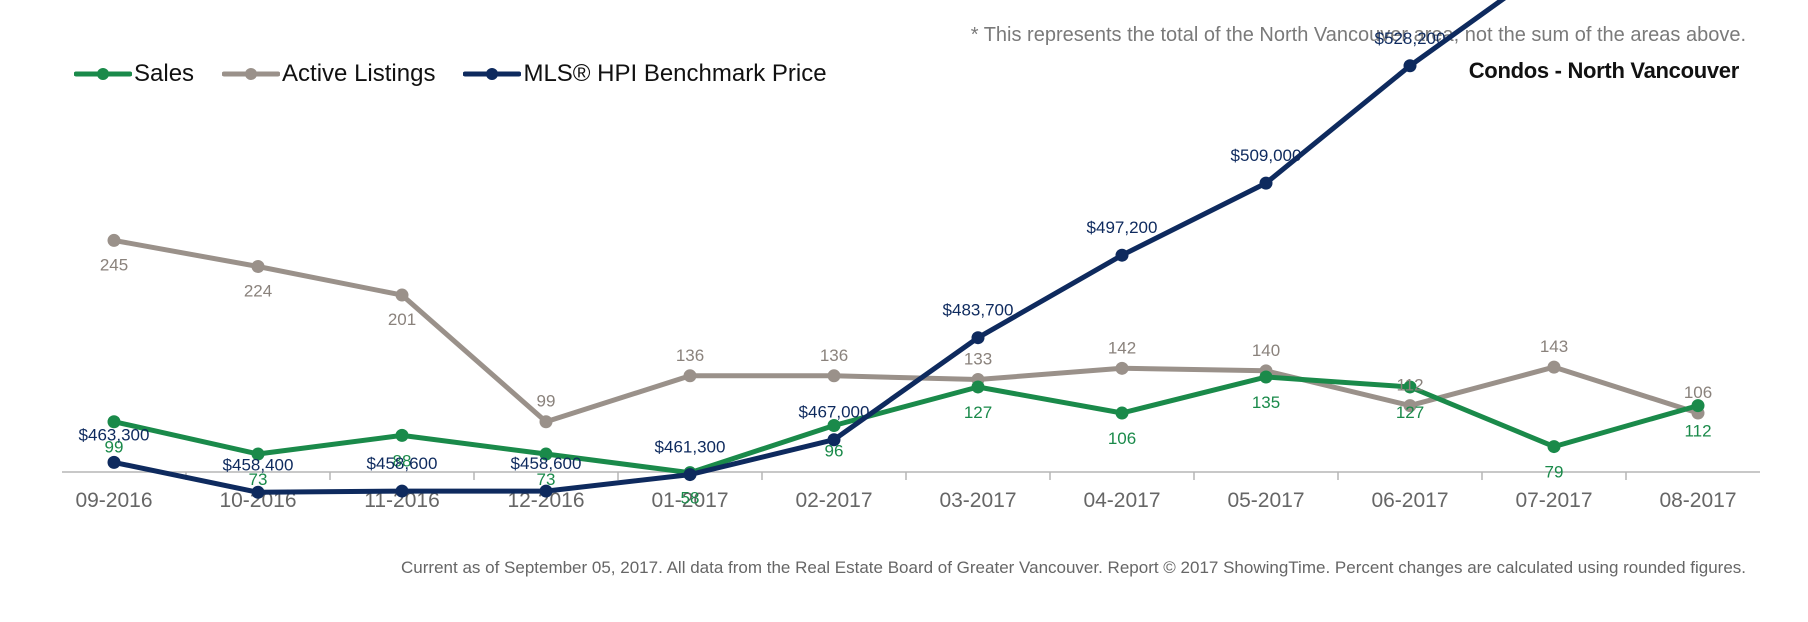 The width and height of the screenshot is (1808, 622). Describe the element at coordinates (1410, 38) in the screenshot. I see `price-data-label: $528,200` at that location.